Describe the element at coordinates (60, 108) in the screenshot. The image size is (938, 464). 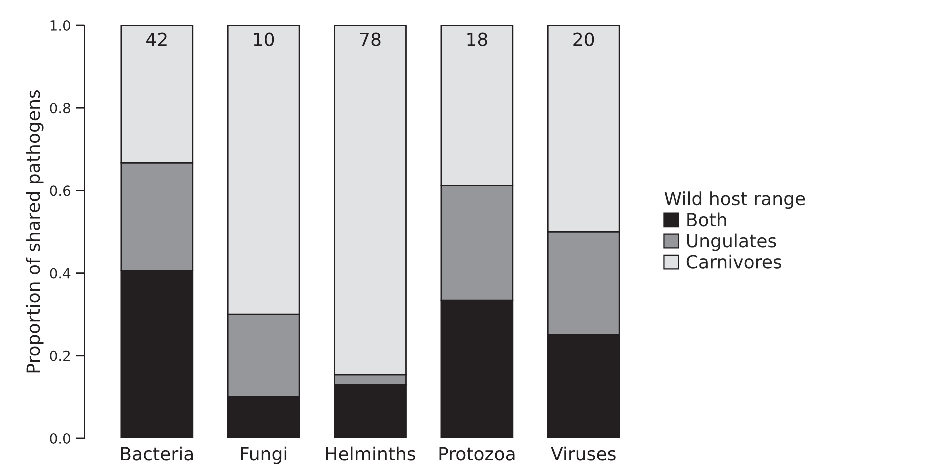
I see `y-tick-label: 0.8` at that location.